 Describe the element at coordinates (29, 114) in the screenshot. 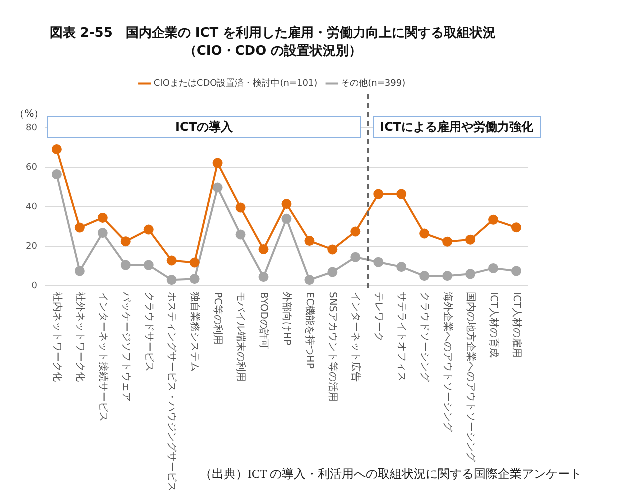

I see `y-axis-title: （%）` at that location.